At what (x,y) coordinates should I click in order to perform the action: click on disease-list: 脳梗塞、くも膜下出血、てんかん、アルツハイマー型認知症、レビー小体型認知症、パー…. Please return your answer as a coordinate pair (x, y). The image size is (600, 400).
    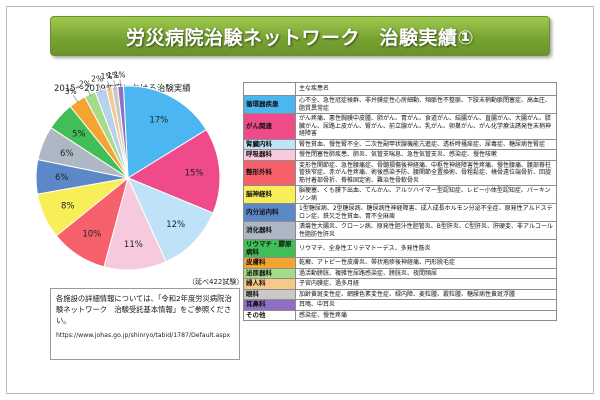
    Looking at the image, I should click on (426, 194).